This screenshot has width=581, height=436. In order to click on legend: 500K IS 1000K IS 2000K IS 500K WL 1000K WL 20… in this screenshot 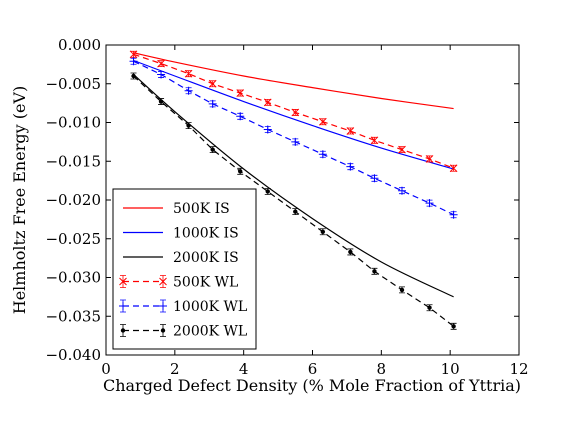, I will do `click(184, 269)`.